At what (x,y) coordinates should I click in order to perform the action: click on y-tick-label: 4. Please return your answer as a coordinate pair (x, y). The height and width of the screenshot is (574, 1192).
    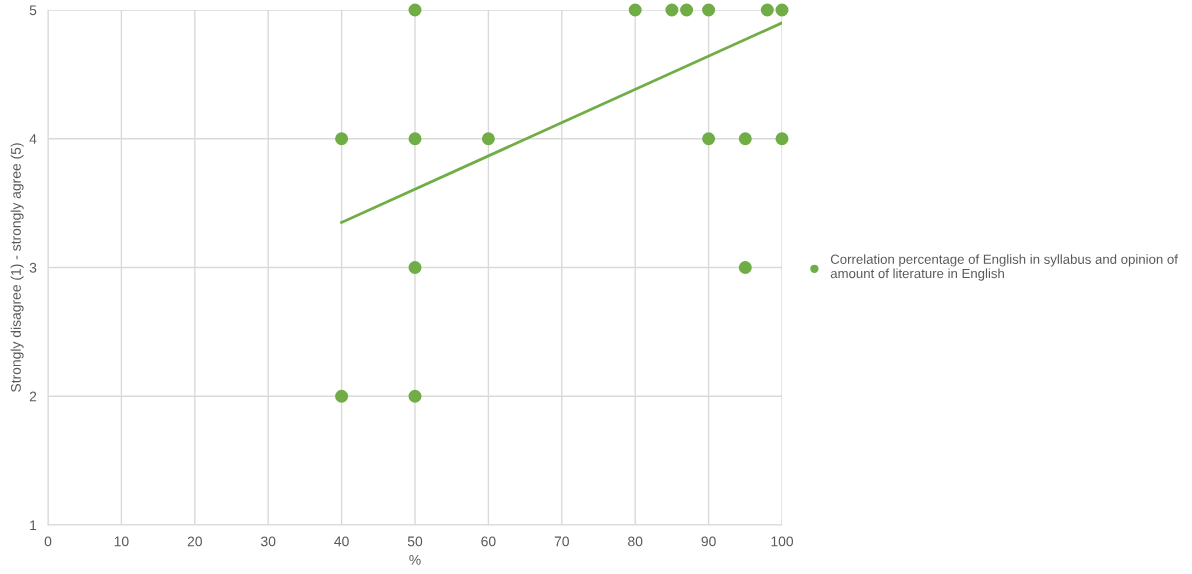
    Looking at the image, I should click on (33, 139).